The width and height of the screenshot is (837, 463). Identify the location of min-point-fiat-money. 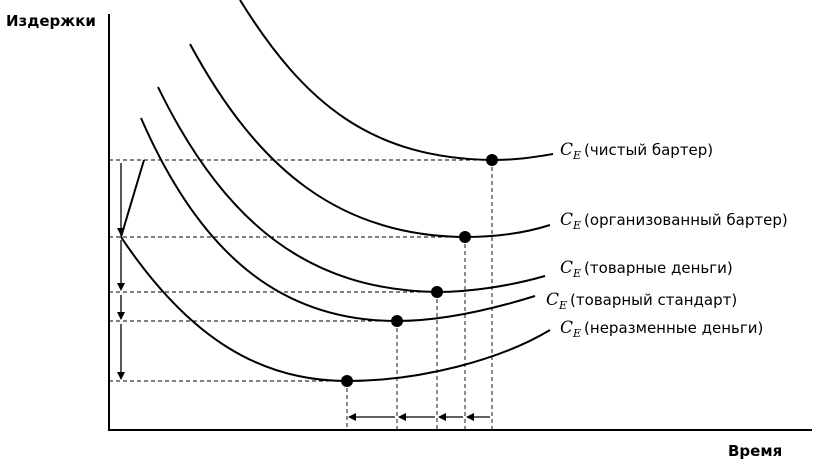
(347, 381).